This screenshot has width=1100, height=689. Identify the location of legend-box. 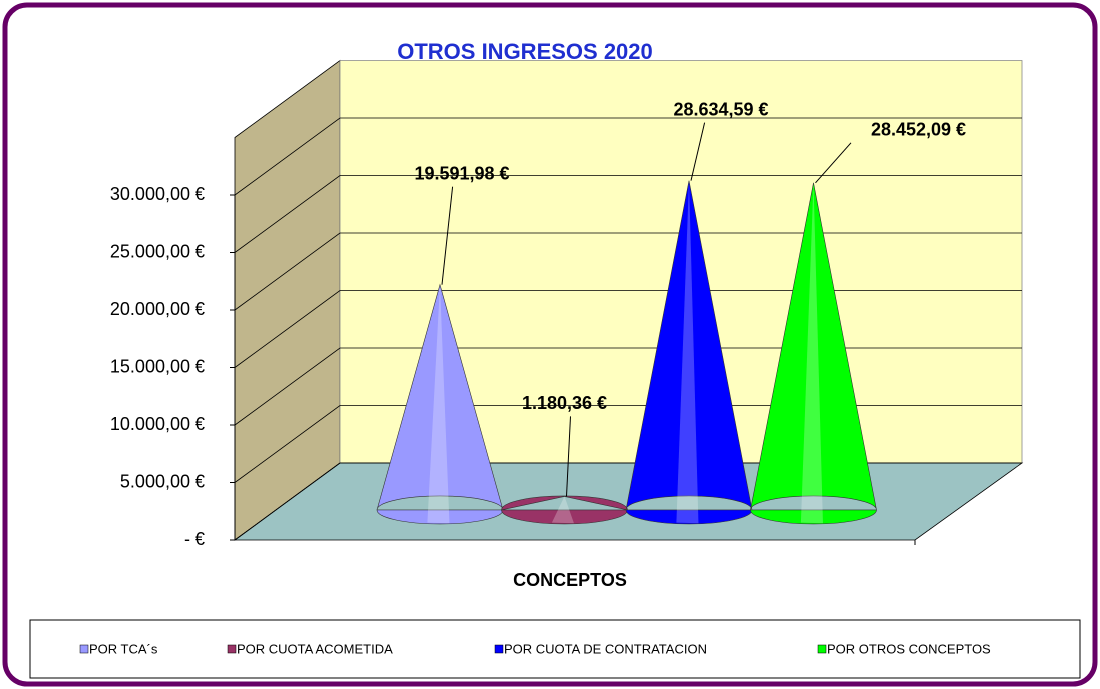
(555, 649).